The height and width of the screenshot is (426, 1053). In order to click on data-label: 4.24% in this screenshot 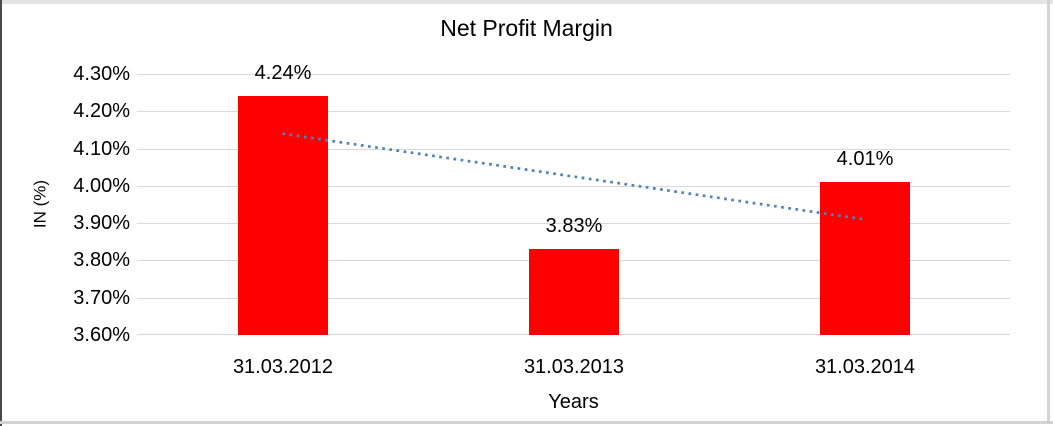, I will do `click(283, 73)`.